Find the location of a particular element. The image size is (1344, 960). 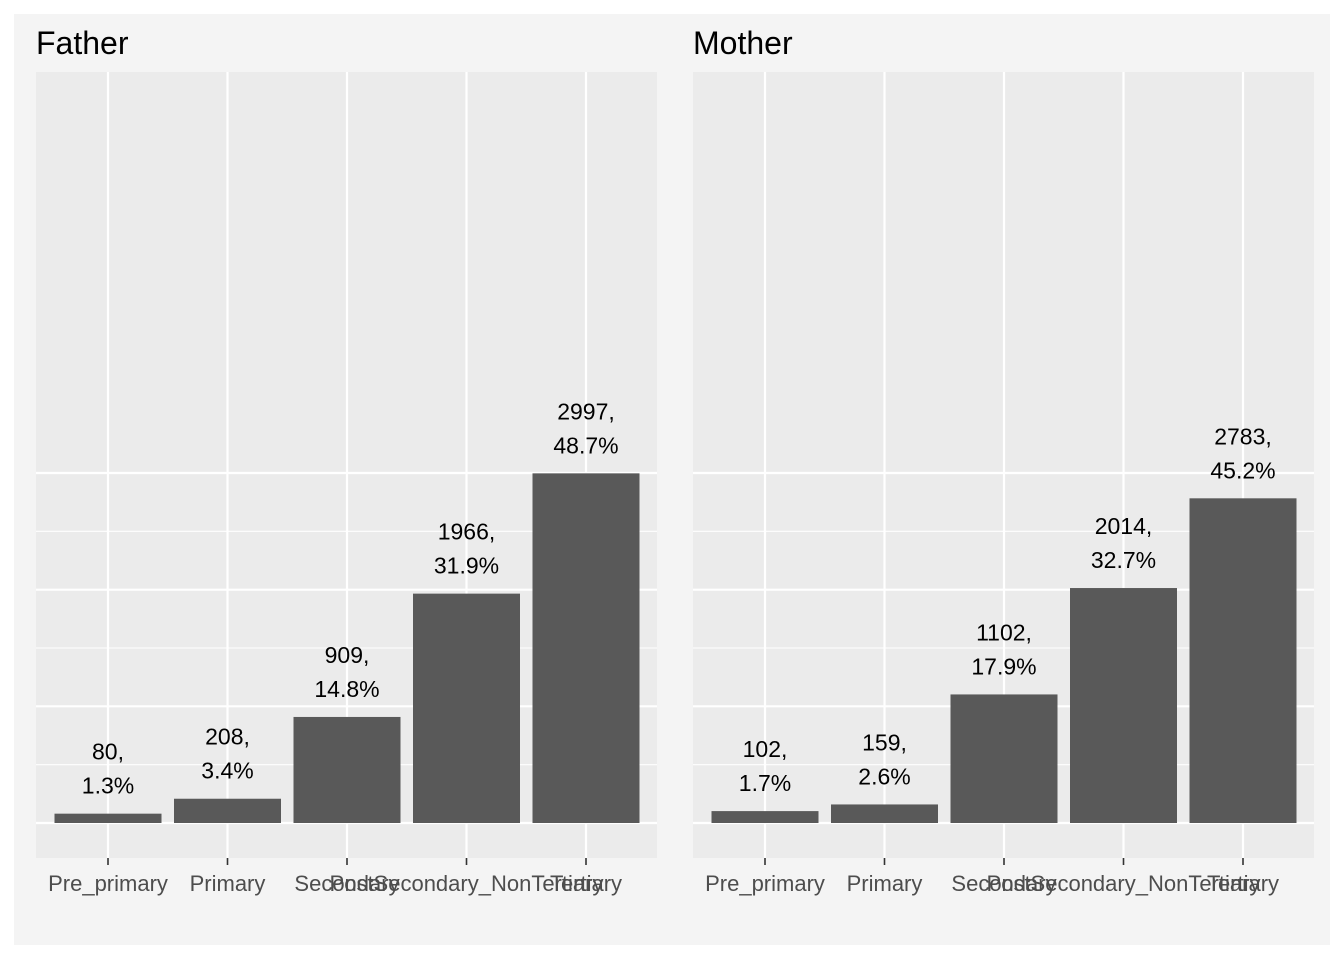

x-ticks-father is located at coordinates (347, 861).